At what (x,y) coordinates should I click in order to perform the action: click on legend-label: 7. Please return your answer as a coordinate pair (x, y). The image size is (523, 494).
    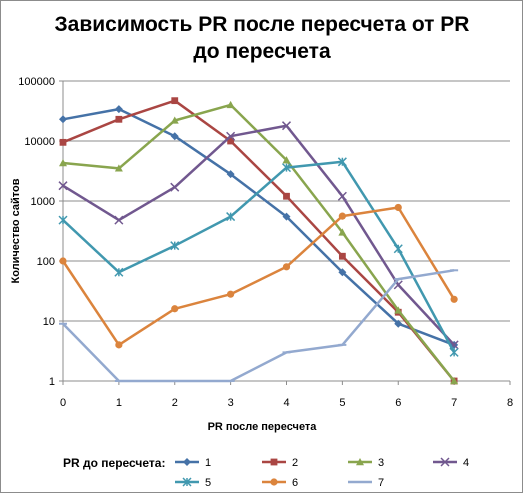
    Looking at the image, I should click on (381, 483).